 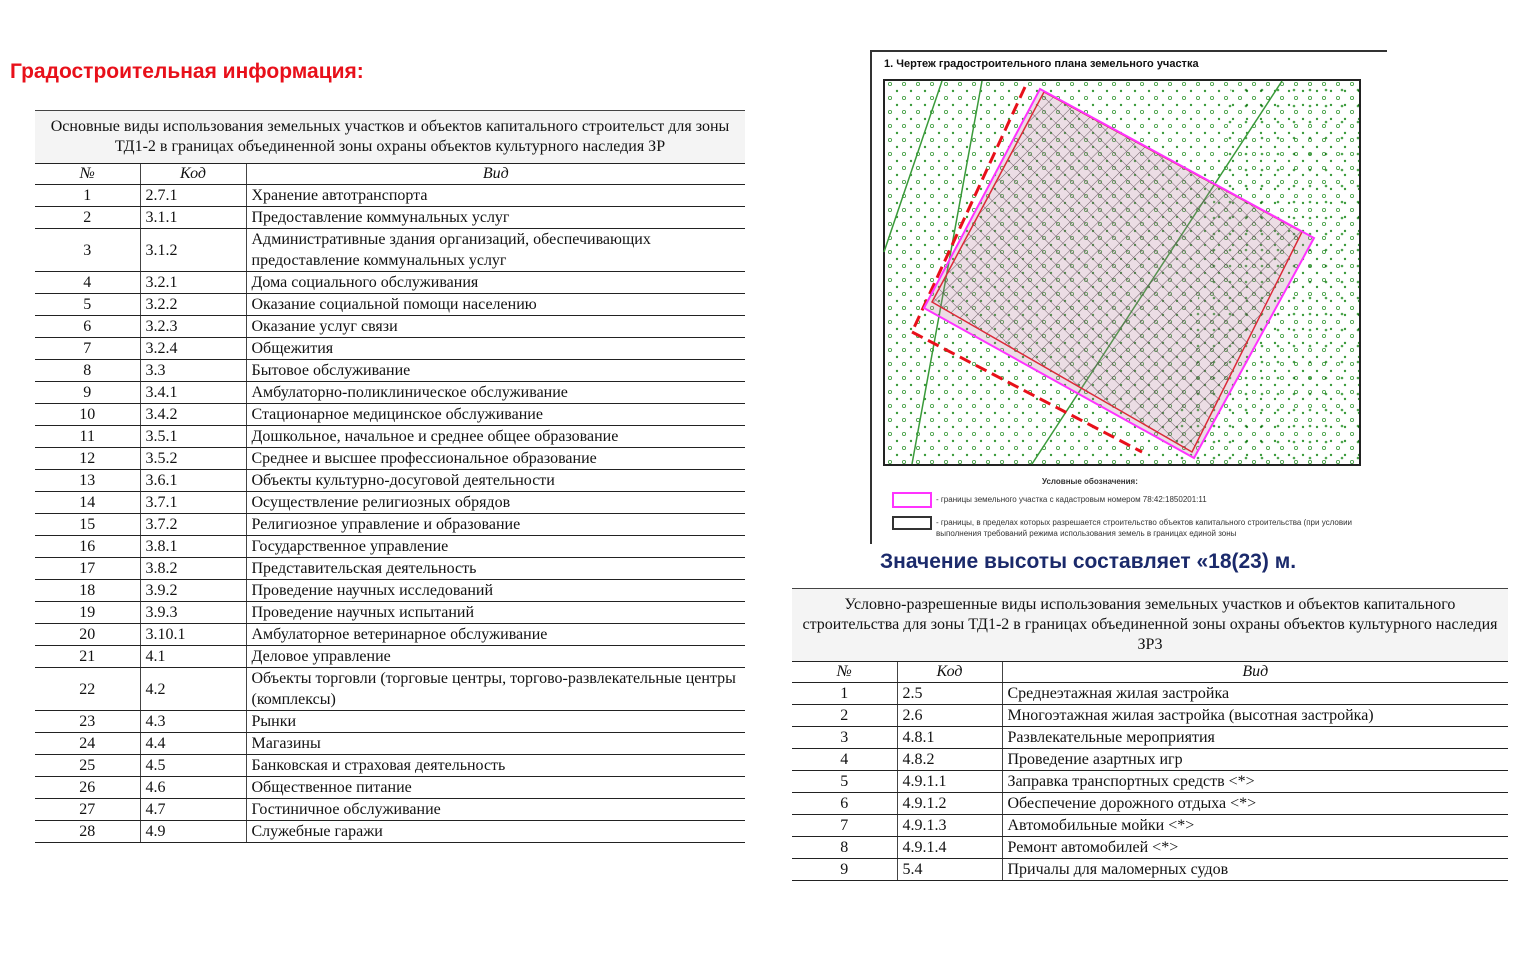 What do you see at coordinates (390, 348) in the screenshot?
I see `table-row: 7 3.2.4 Общежития` at bounding box center [390, 348].